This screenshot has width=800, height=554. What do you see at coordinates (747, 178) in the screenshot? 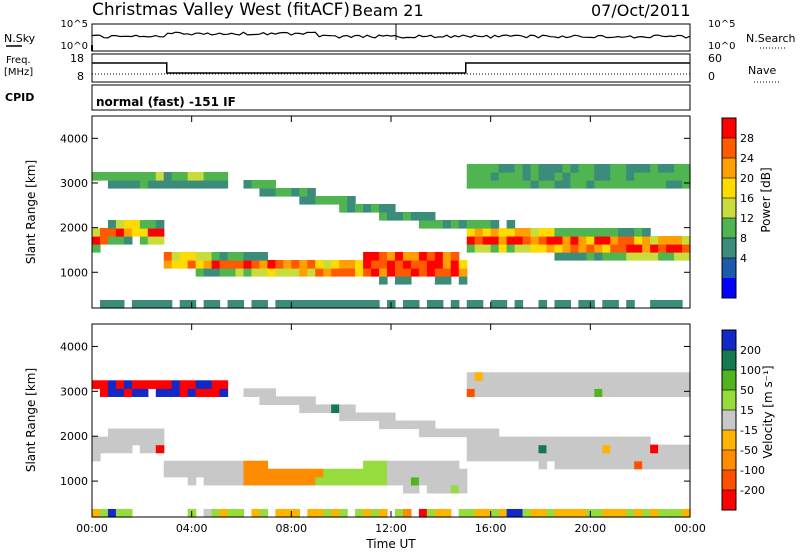
I see `colorbar-tick-label: 20` at bounding box center [747, 178].